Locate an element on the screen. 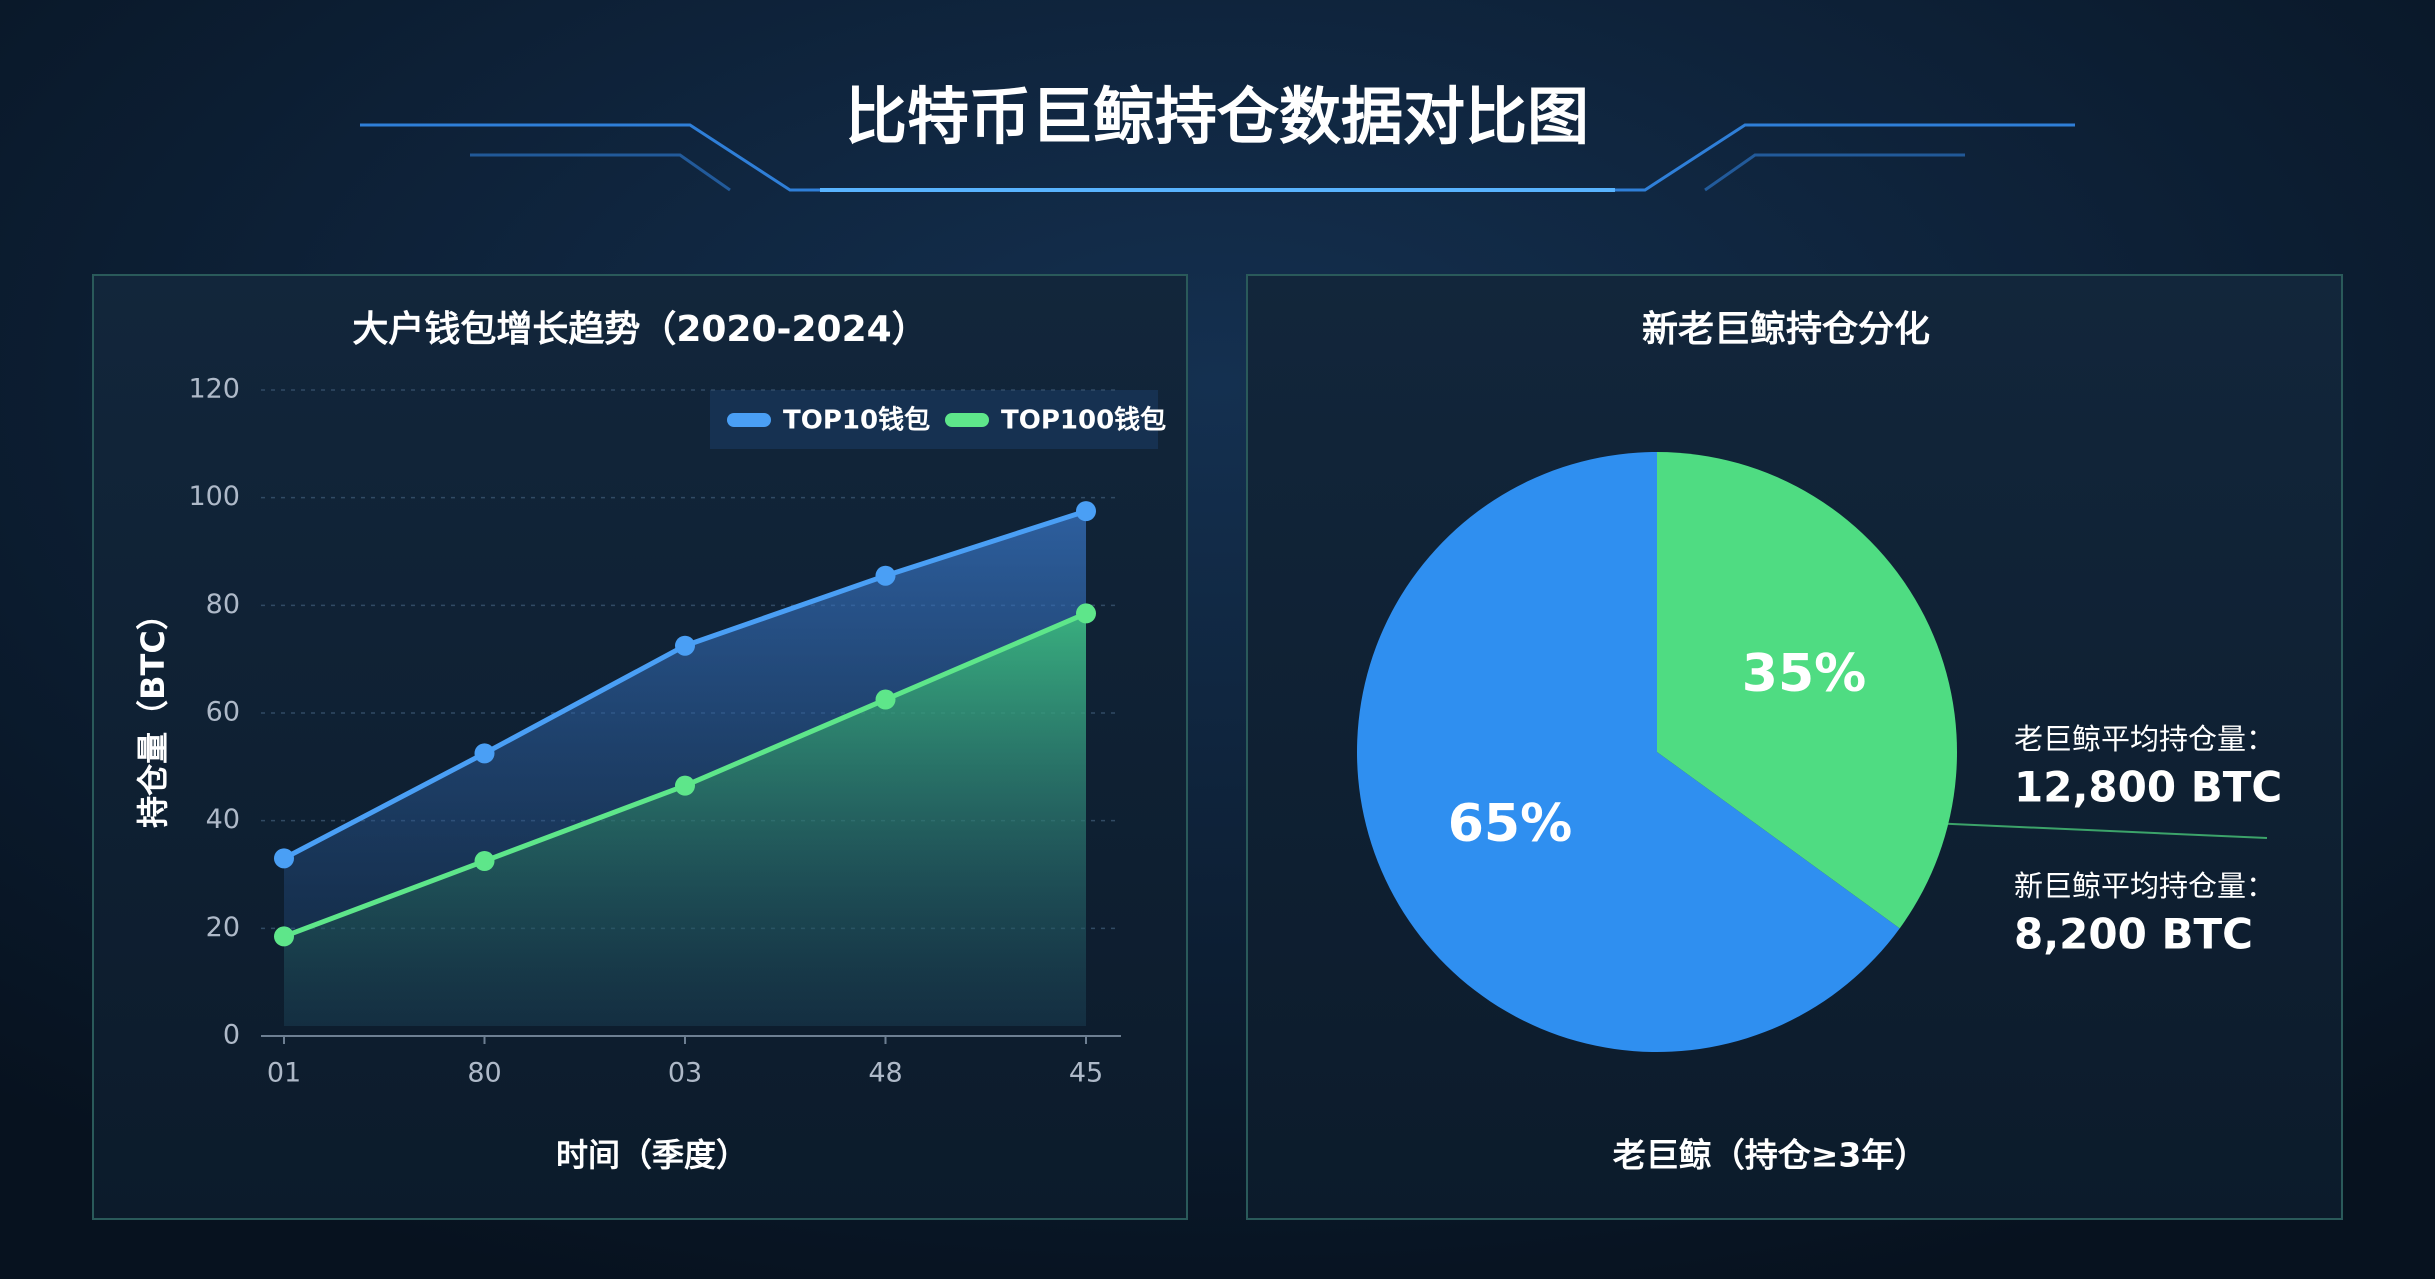  x-tick-label: 01 is located at coordinates (284, 1073).